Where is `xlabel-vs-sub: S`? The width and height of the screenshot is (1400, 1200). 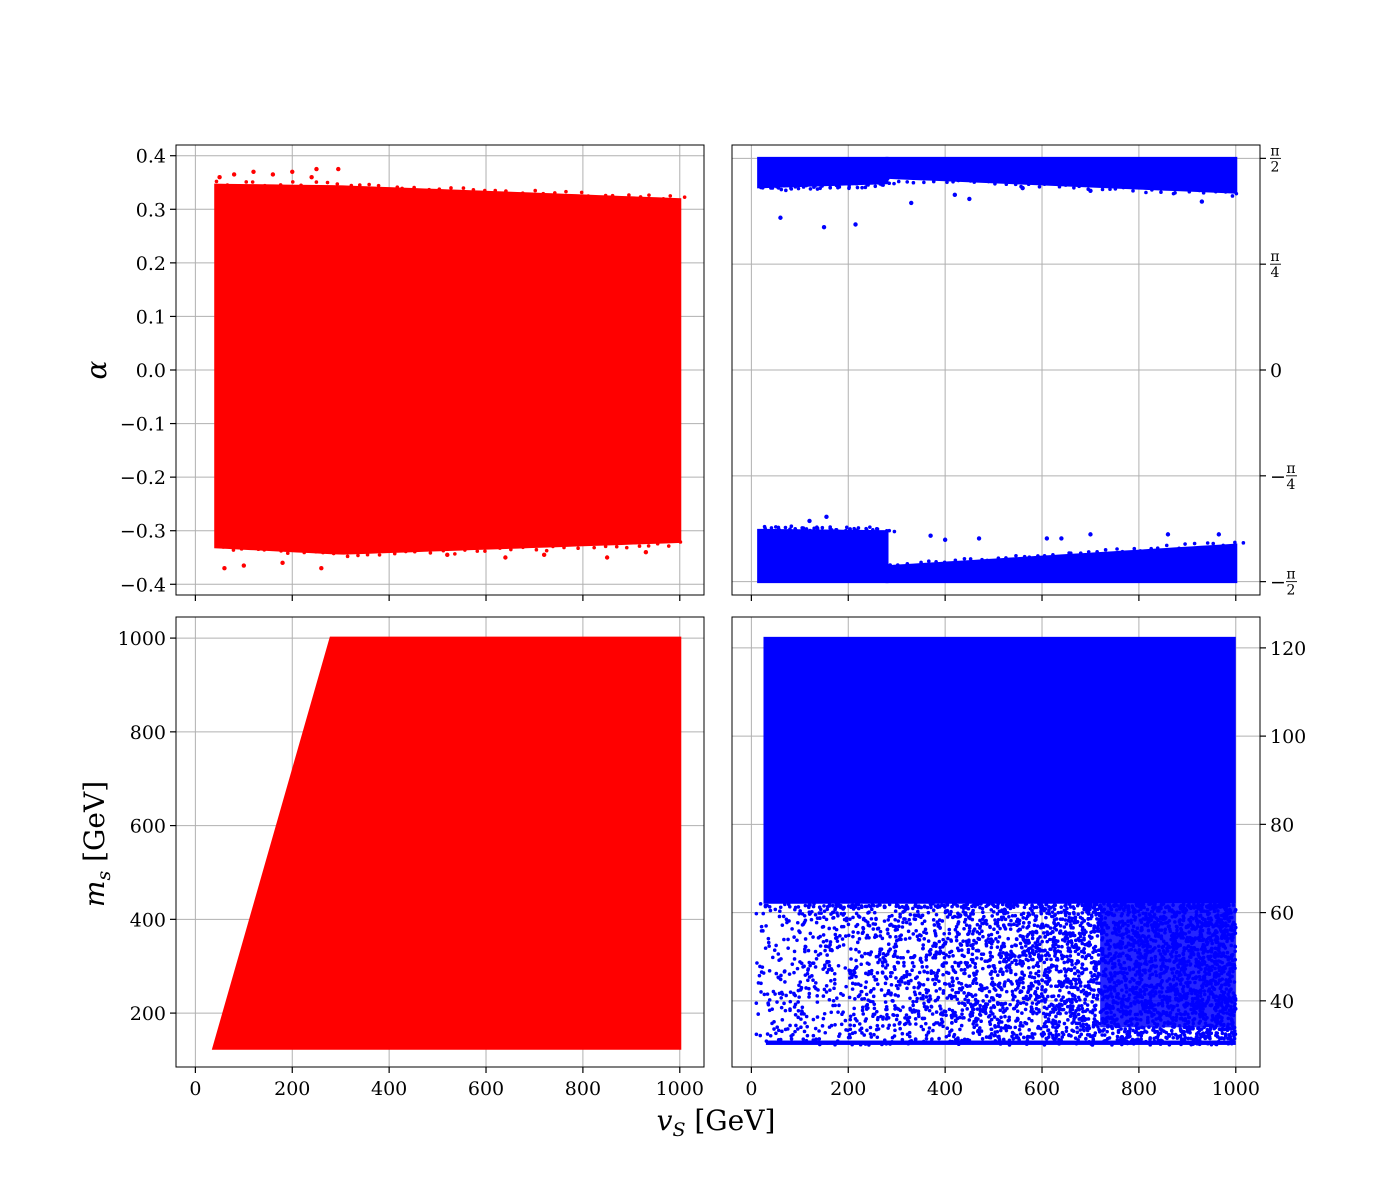 xlabel-vs-sub: S is located at coordinates (678, 1130).